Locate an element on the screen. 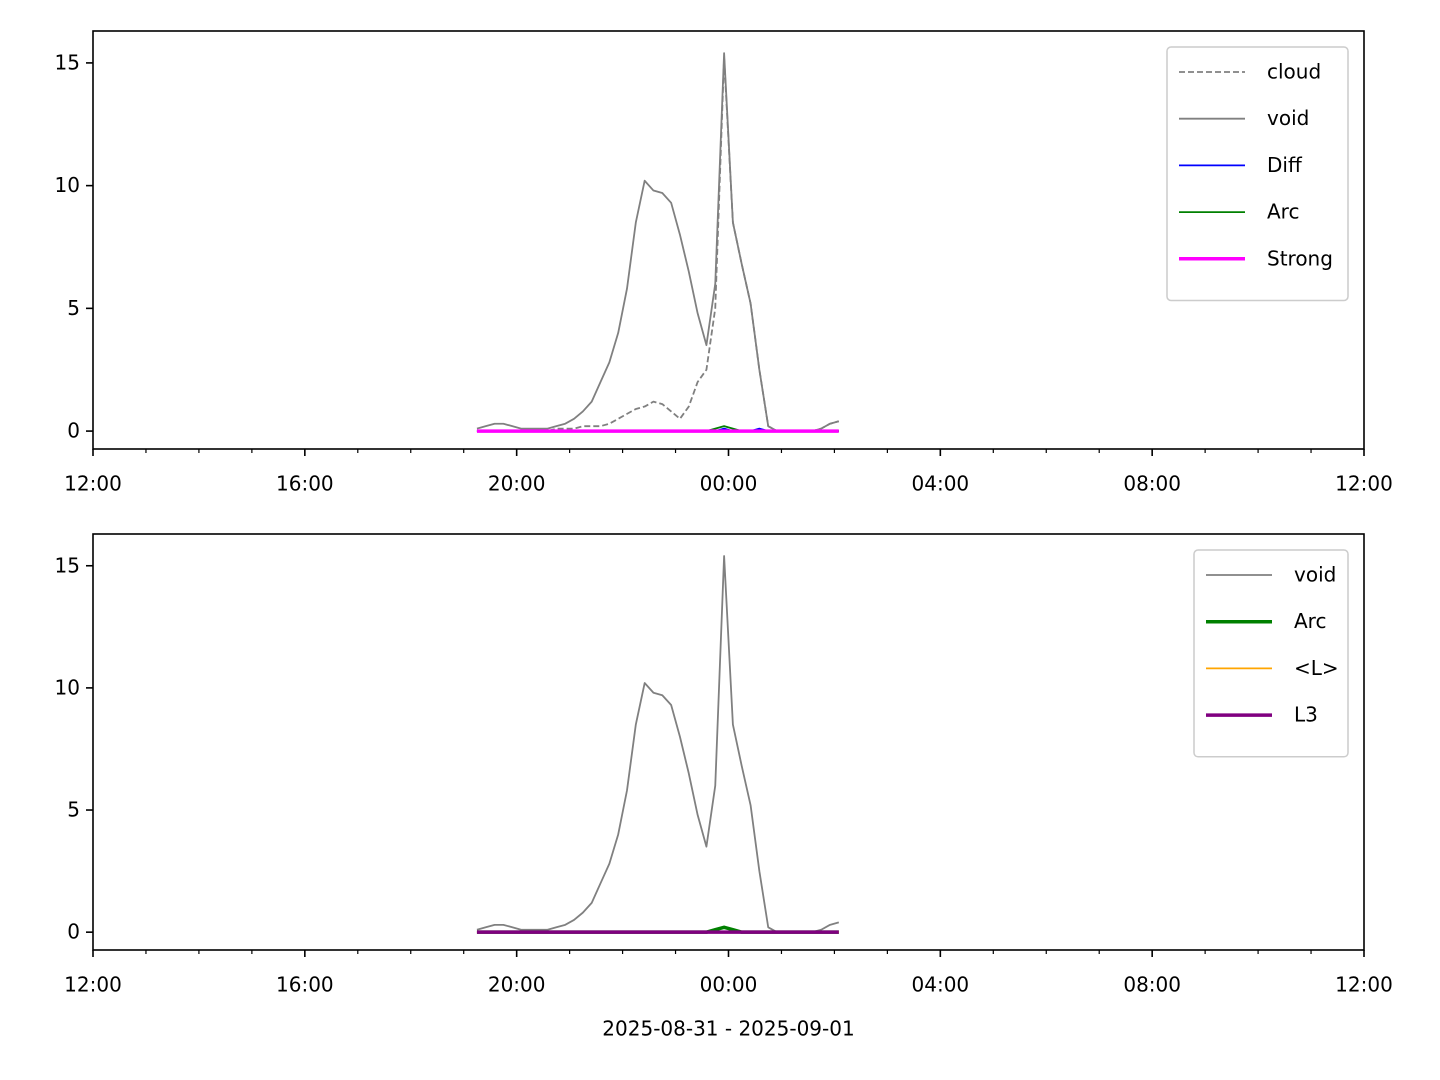 The width and height of the screenshot is (1440, 1080). legend-label: L3 is located at coordinates (1306, 715).